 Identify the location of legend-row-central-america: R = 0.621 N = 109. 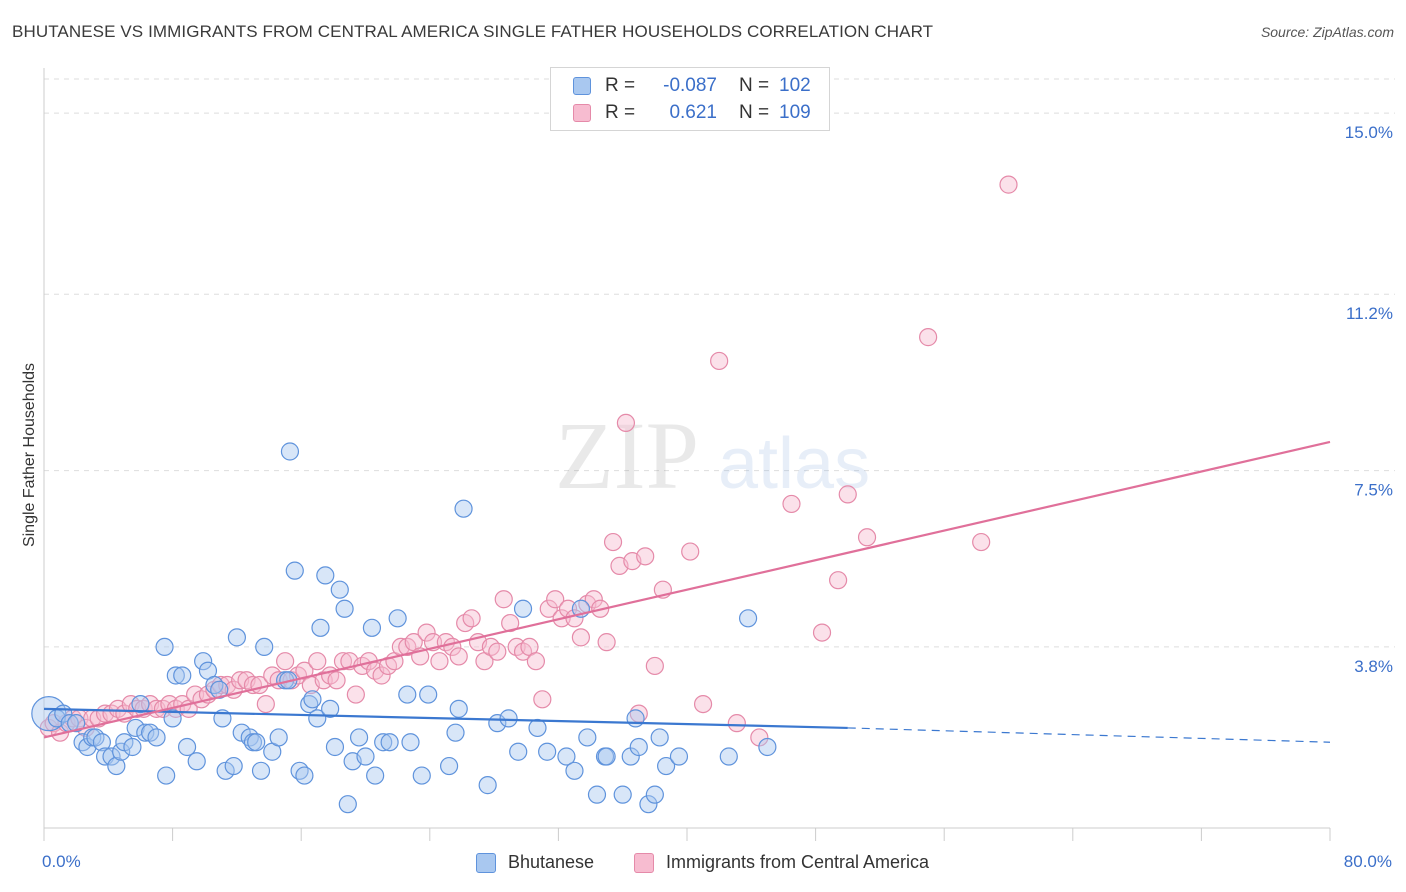
(692, 113).